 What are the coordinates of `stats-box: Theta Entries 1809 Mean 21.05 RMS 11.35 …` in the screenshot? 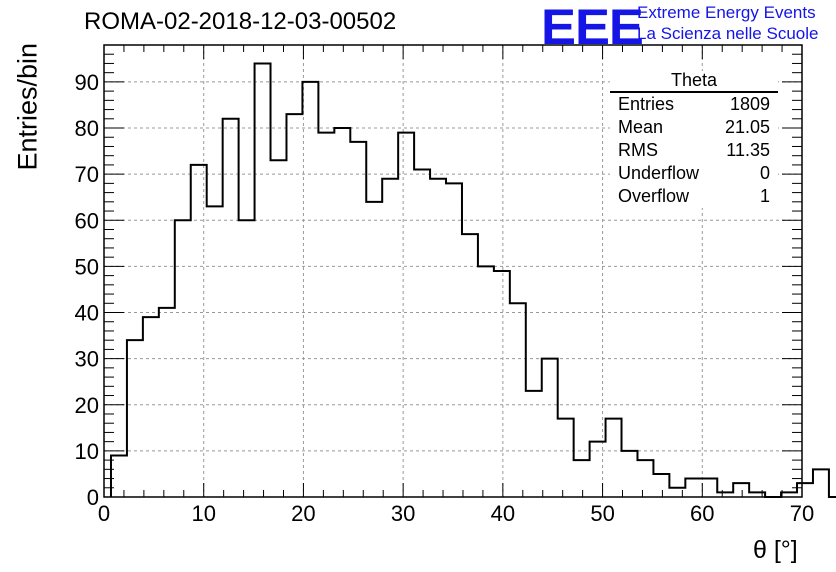 It's located at (694, 139).